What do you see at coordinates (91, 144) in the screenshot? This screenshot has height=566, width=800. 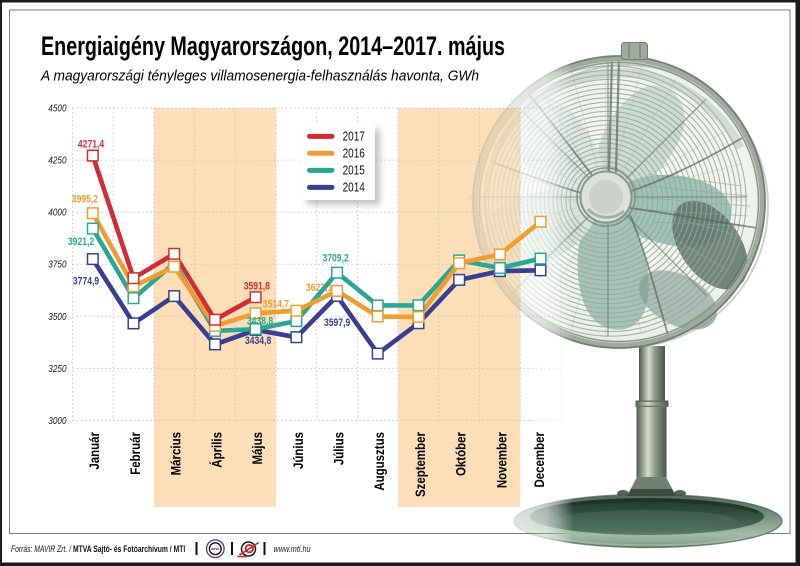 I see `svg-text: 4271,4` at bounding box center [91, 144].